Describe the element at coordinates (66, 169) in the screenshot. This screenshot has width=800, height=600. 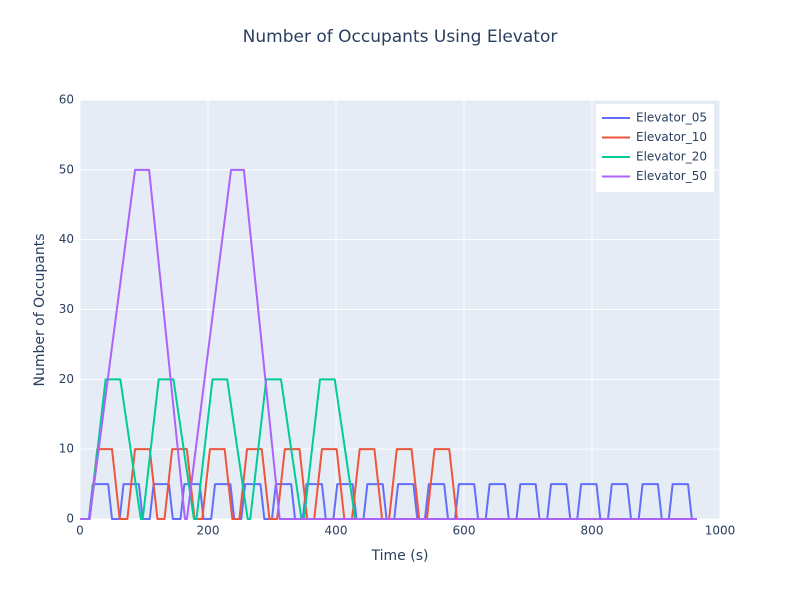
I see `y-tick-label: 50` at that location.